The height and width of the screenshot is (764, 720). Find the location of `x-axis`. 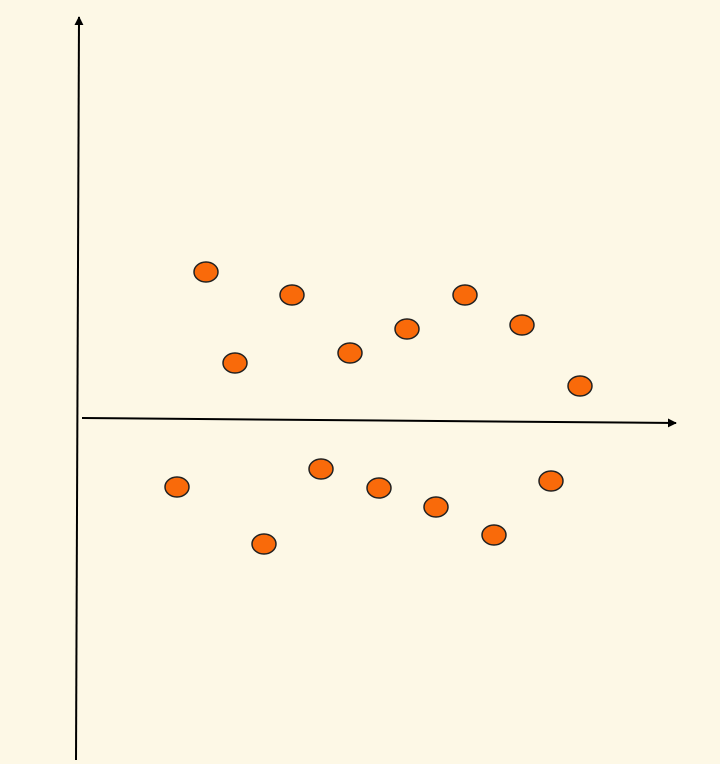

x-axis is located at coordinates (379, 422).